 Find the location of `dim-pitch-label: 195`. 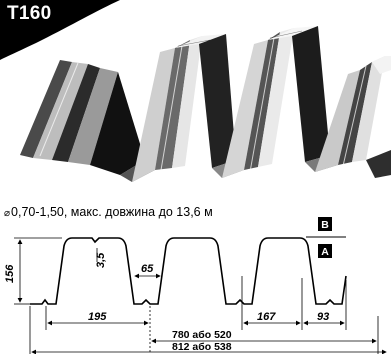

dim-pitch-label: 195 is located at coordinates (97, 317).